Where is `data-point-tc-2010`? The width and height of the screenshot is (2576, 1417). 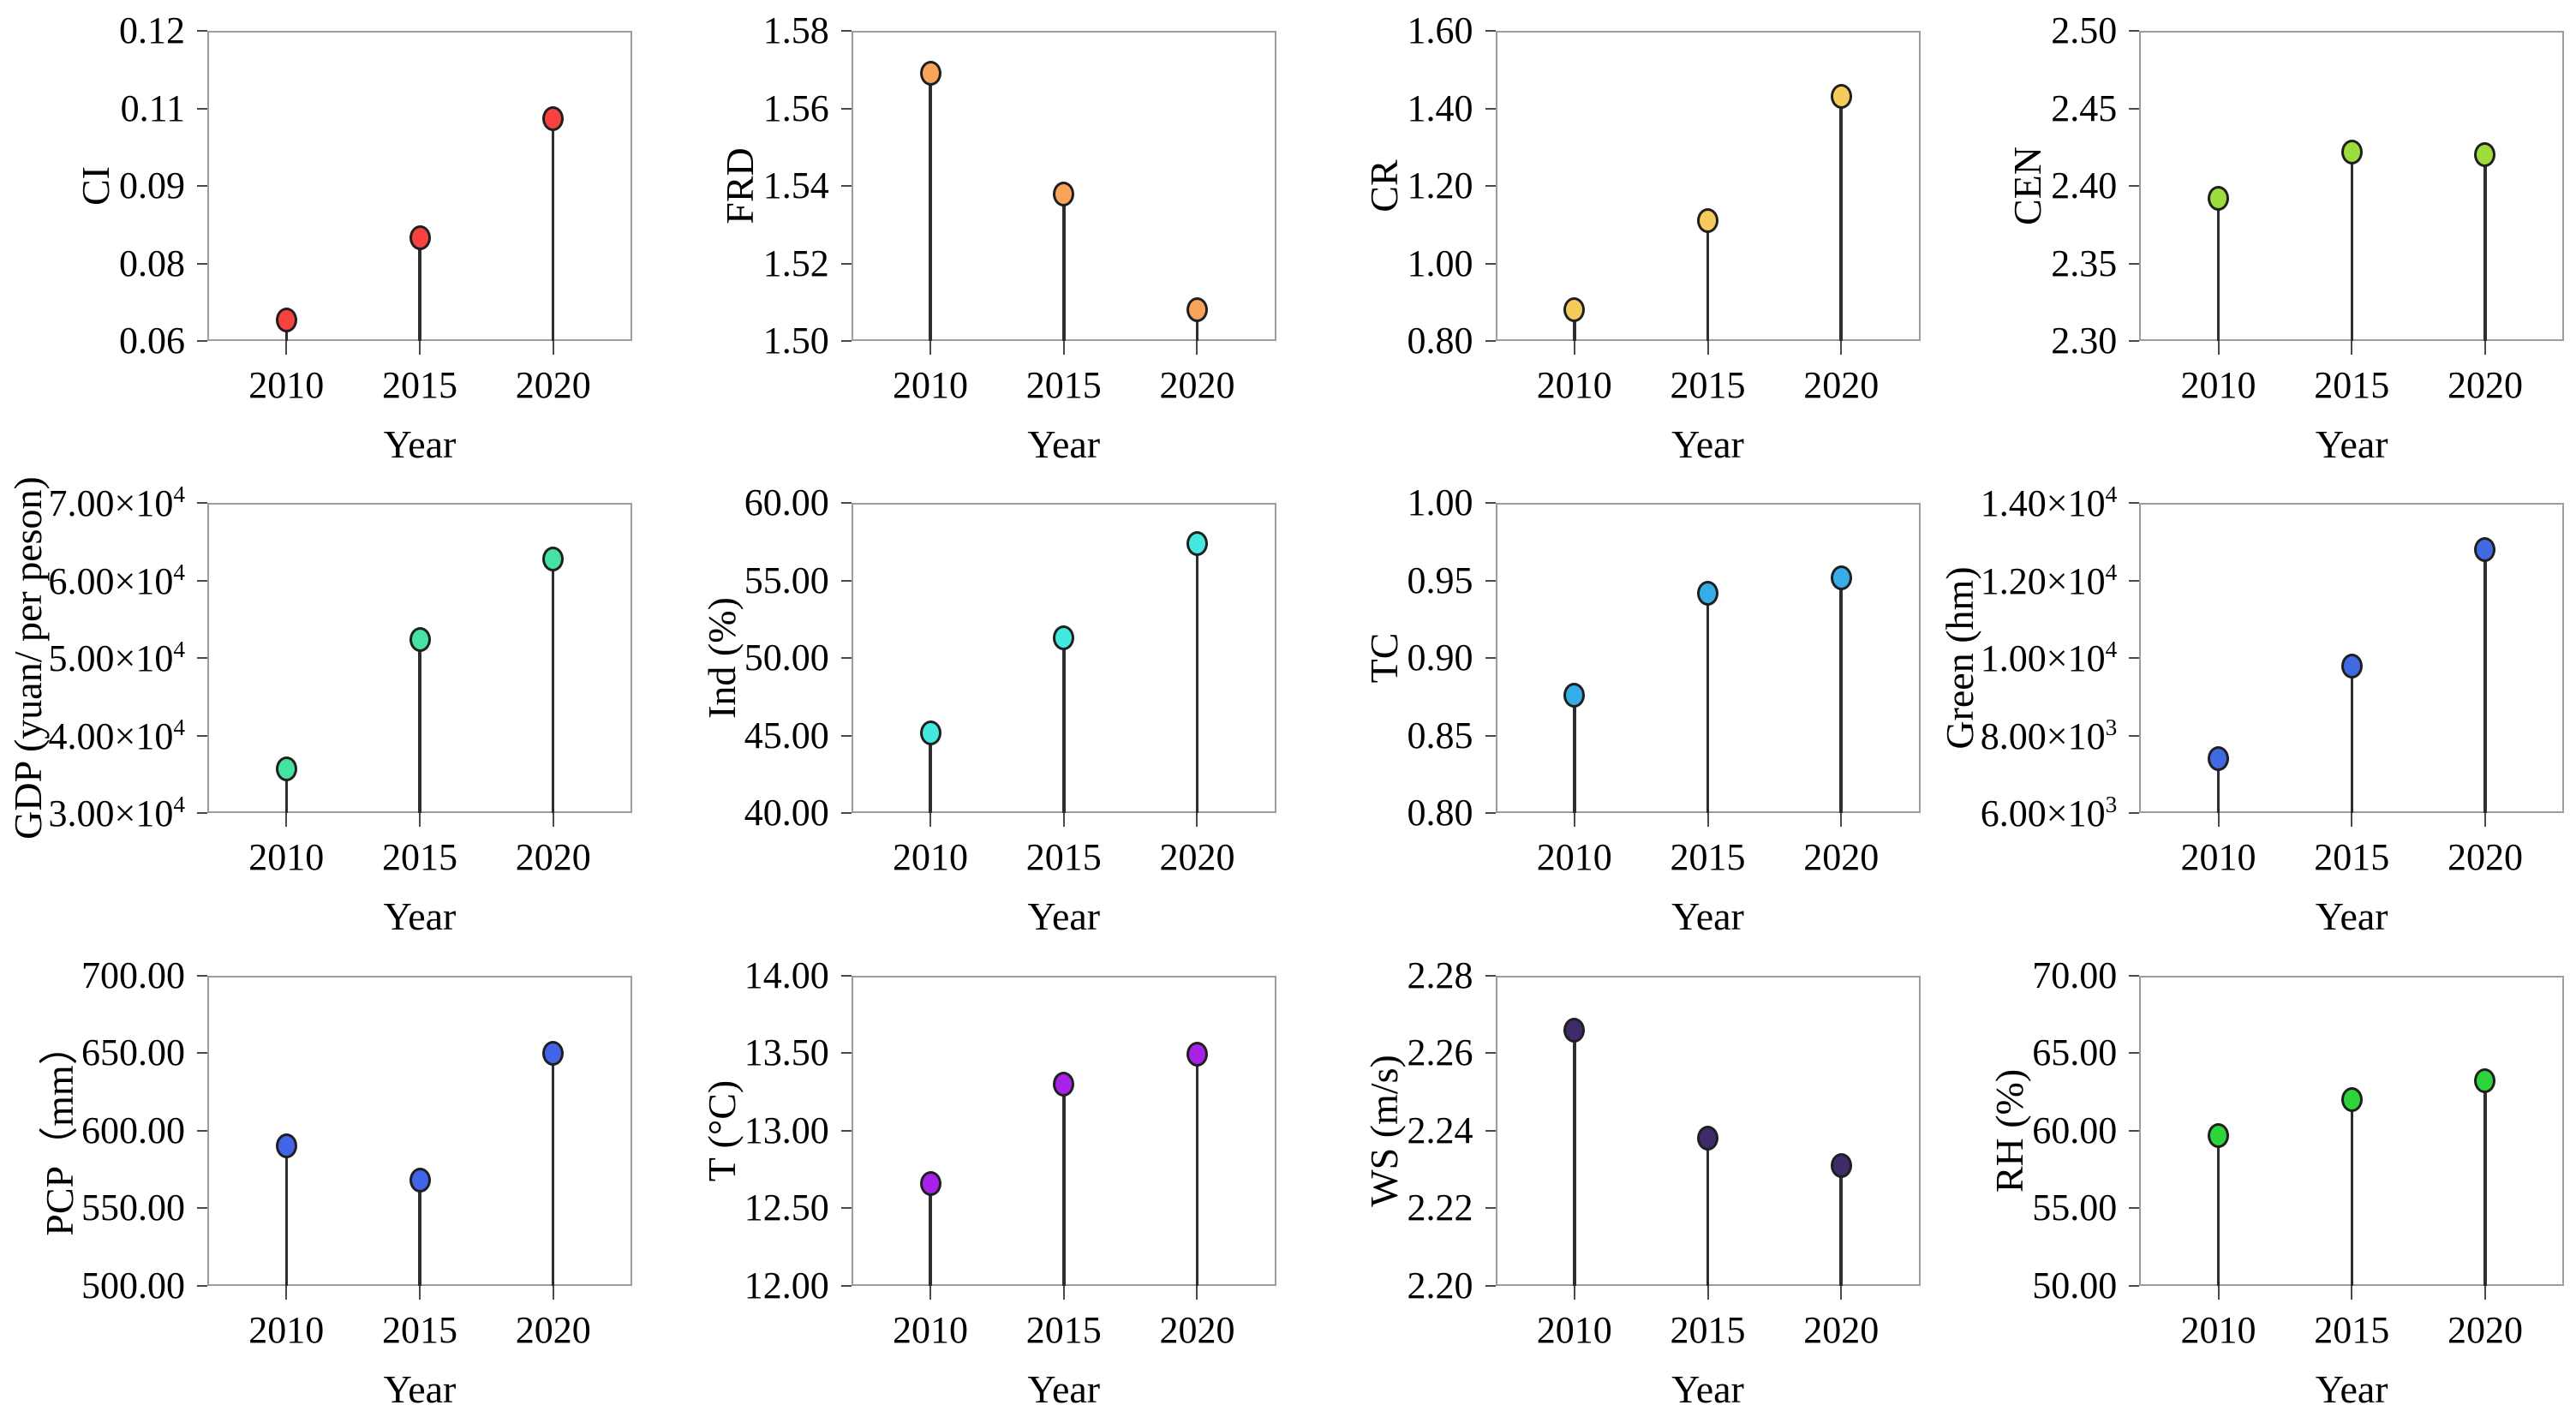 data-point-tc-2010 is located at coordinates (1575, 695).